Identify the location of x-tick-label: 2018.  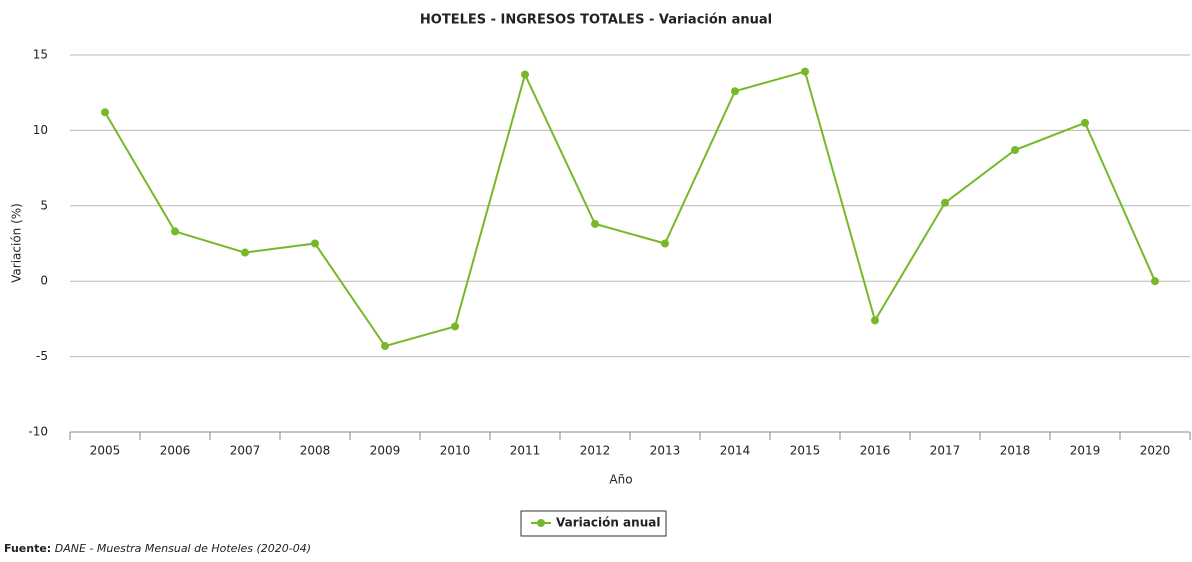
(1015, 451).